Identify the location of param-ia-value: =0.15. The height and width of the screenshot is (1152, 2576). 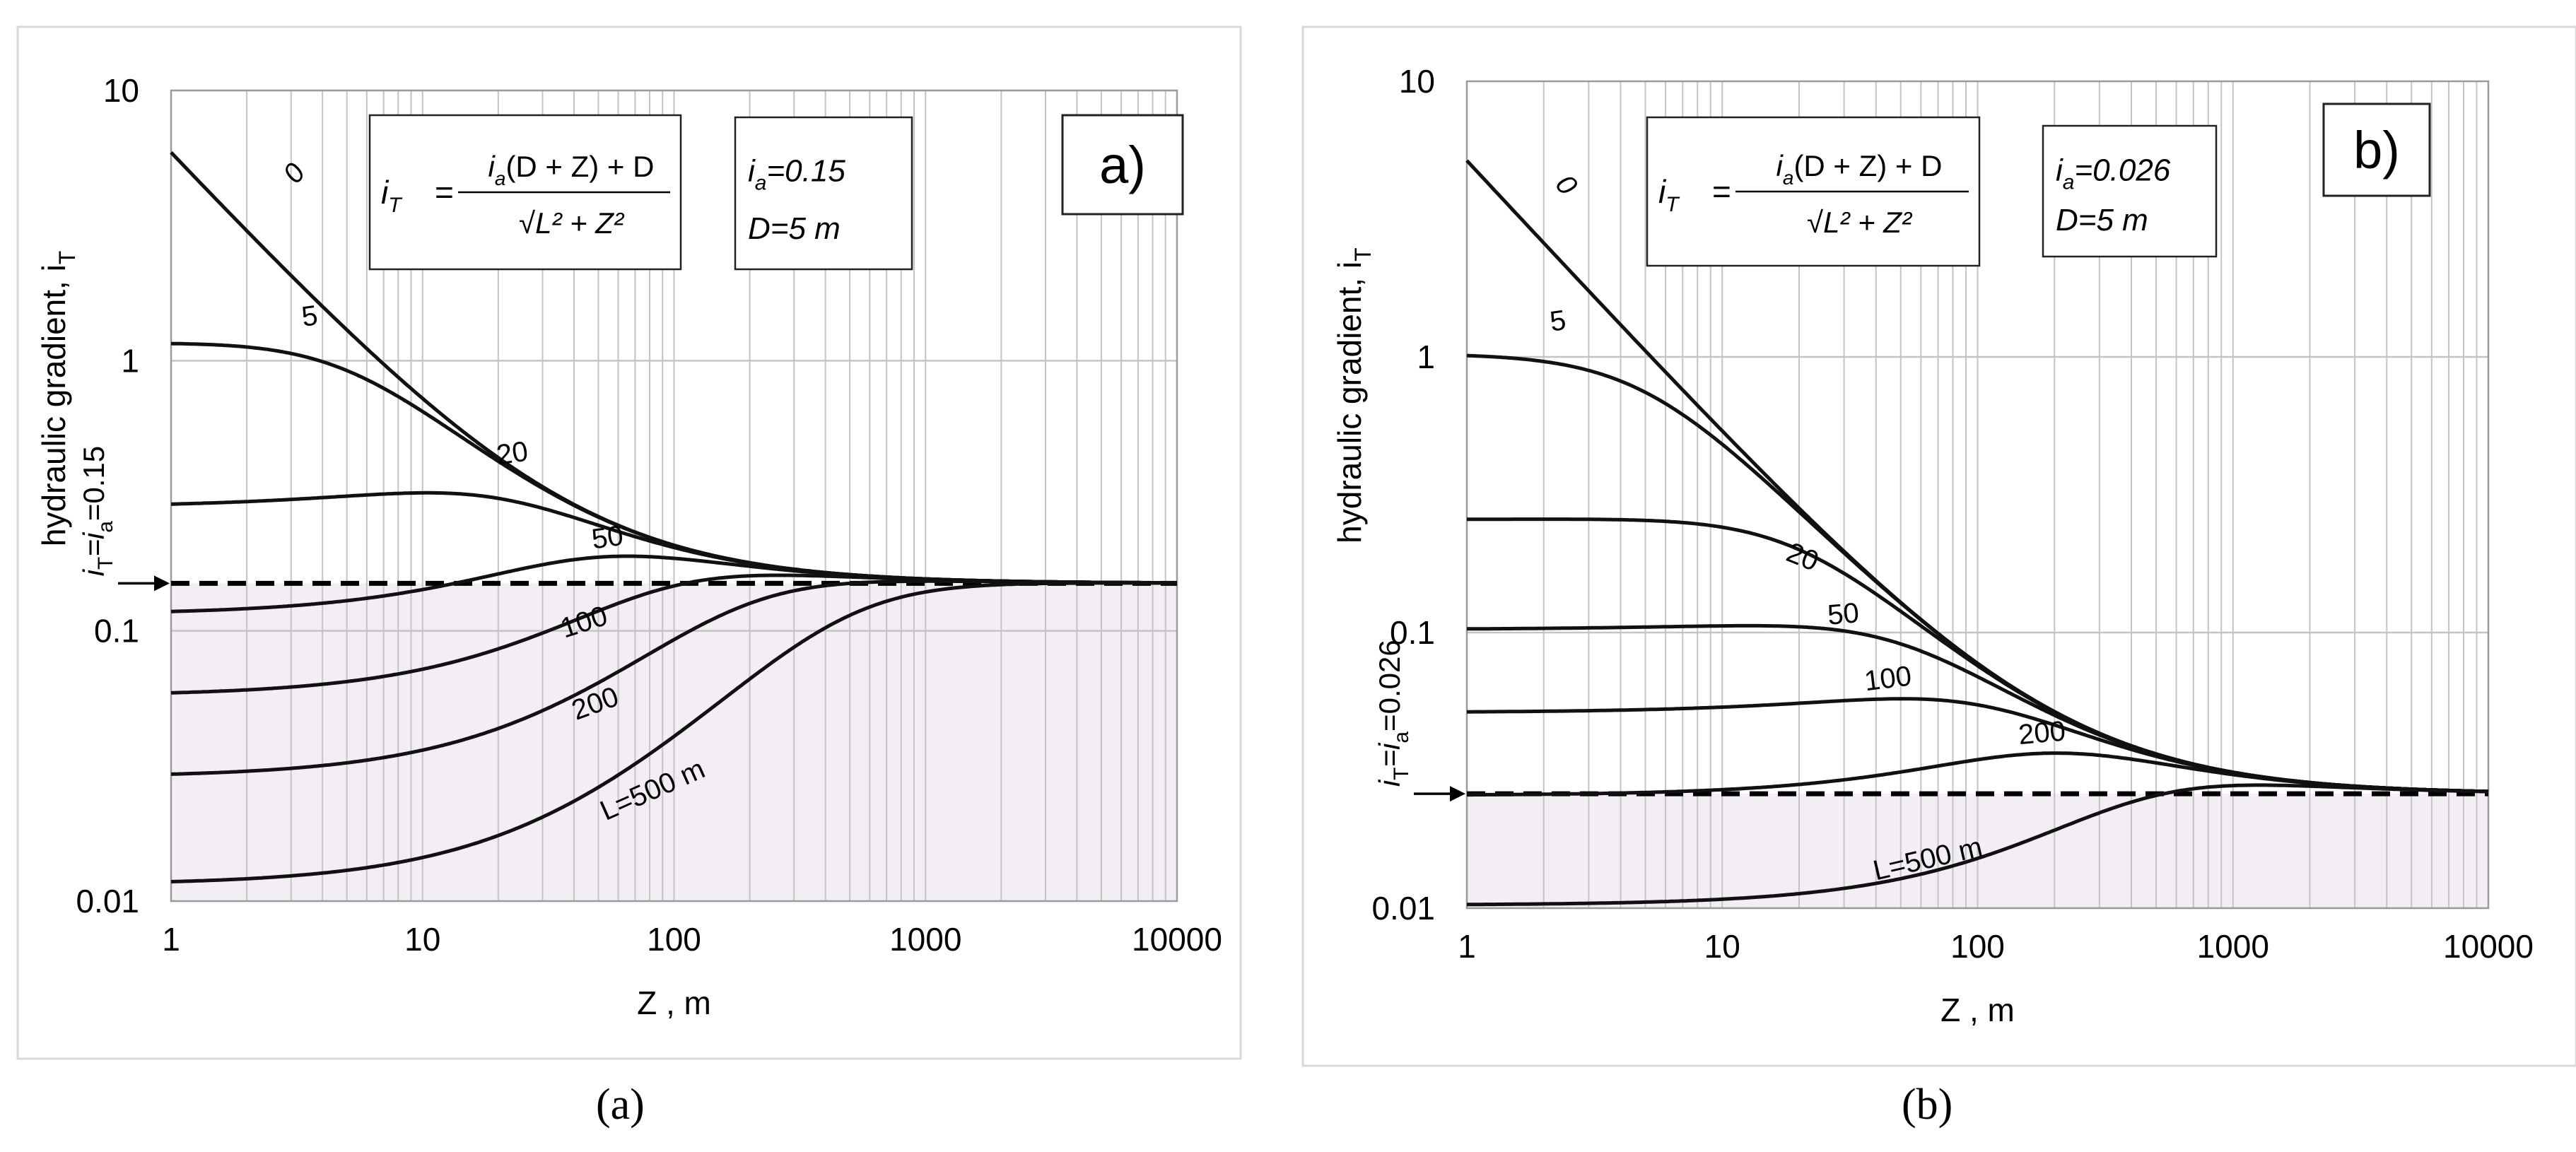
(805, 170).